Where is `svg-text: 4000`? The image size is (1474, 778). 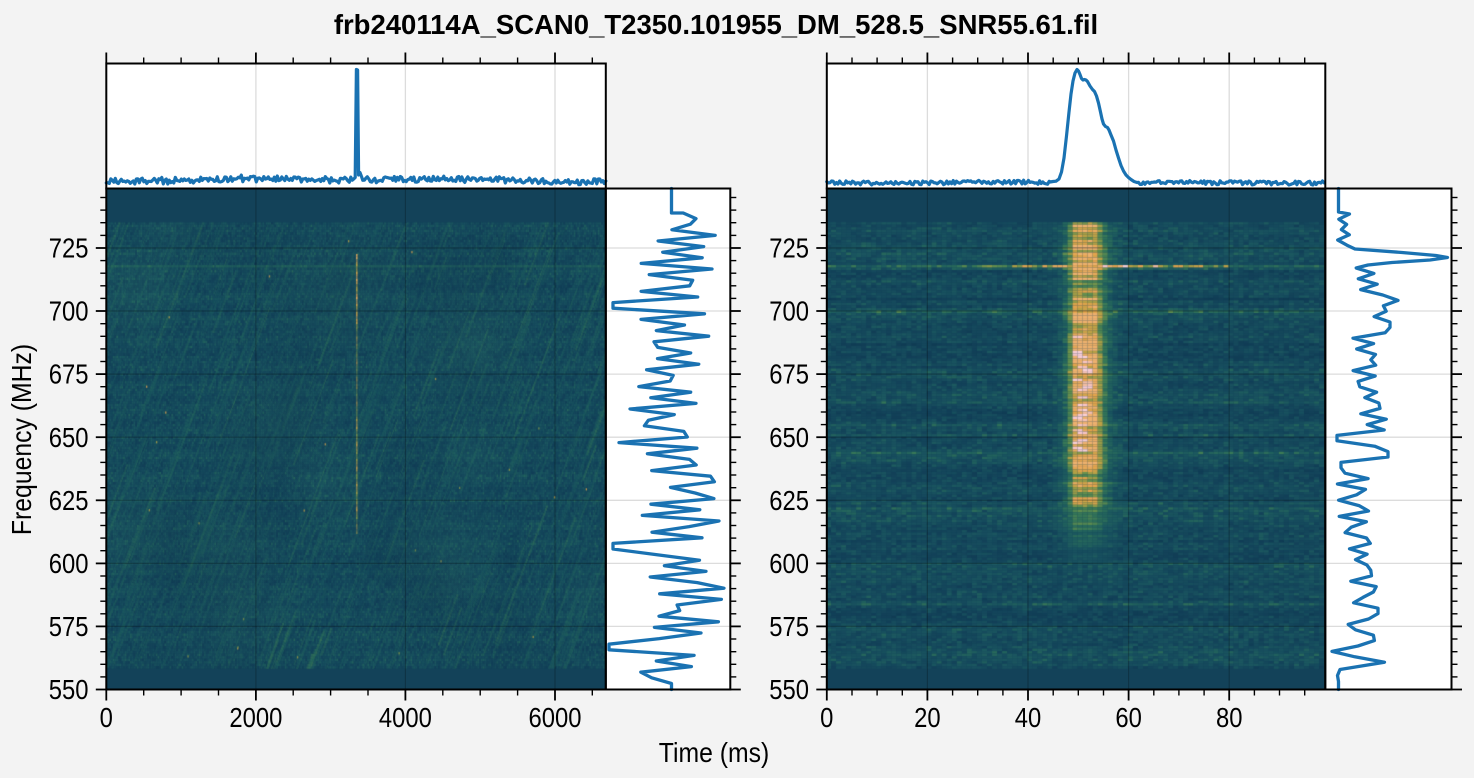
svg-text: 4000 is located at coordinates (405, 718).